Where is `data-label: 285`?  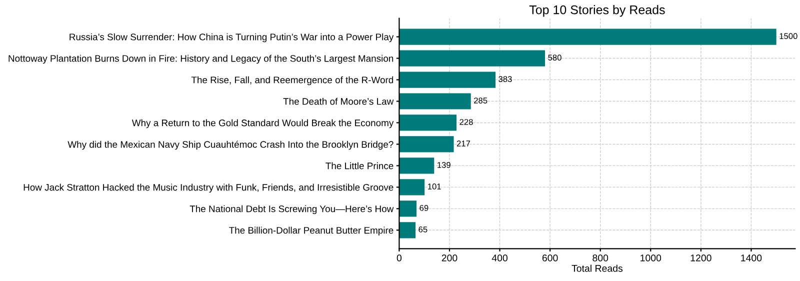 data-label: 285 is located at coordinates (481, 101).